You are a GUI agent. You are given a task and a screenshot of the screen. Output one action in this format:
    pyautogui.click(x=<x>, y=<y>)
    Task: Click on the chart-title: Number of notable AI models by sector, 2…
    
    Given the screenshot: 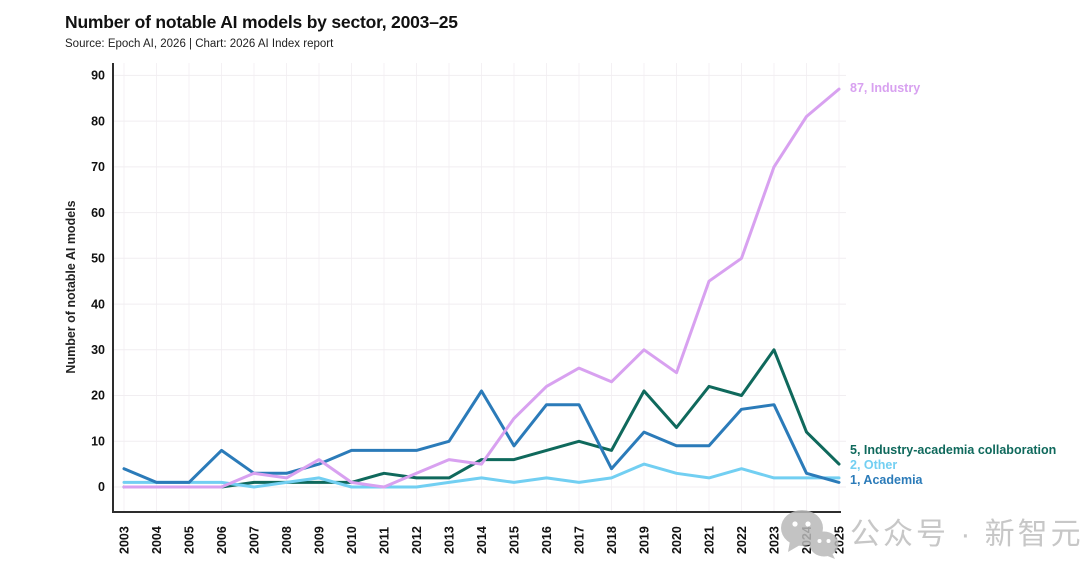 What is the action you would take?
    pyautogui.click(x=261, y=22)
    